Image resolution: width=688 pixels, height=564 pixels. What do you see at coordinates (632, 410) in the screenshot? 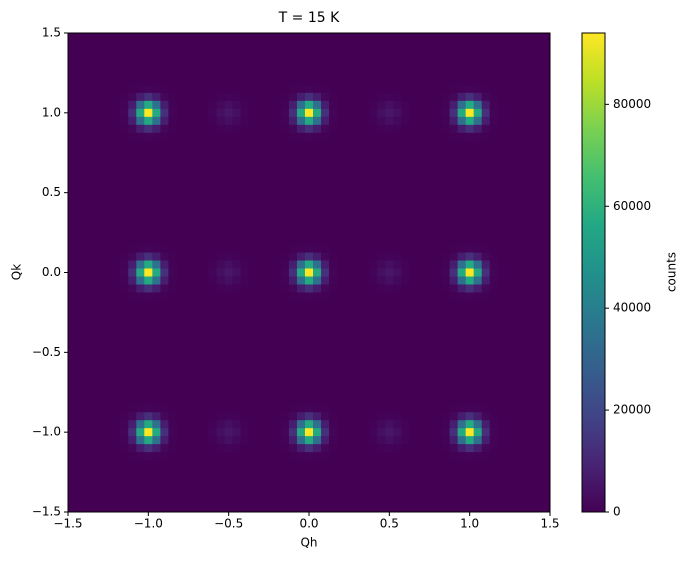
I see `colorbar-tick-label: 20000` at bounding box center [632, 410].